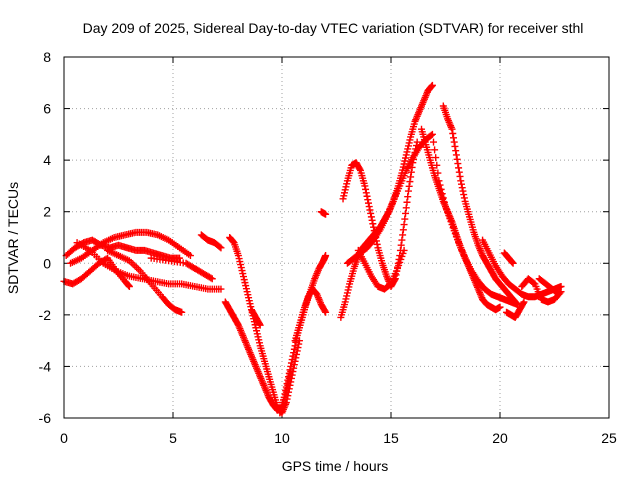 The image size is (640, 480). What do you see at coordinates (13, 238) in the screenshot?
I see `y-axis-label: SDTVAR / TECUs` at bounding box center [13, 238].